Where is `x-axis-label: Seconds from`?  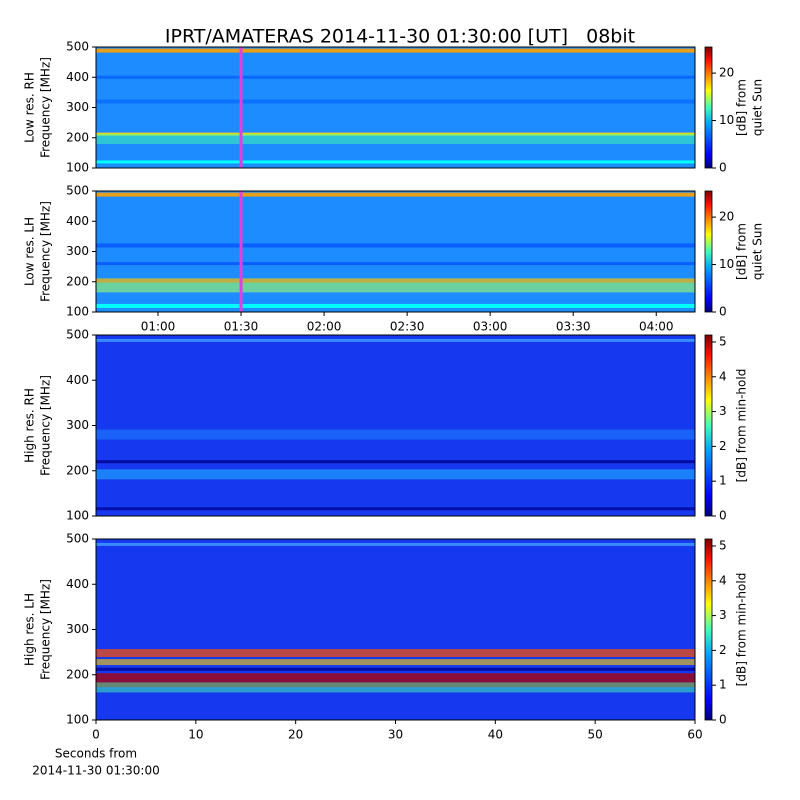 x-axis-label: Seconds from is located at coordinates (96, 754).